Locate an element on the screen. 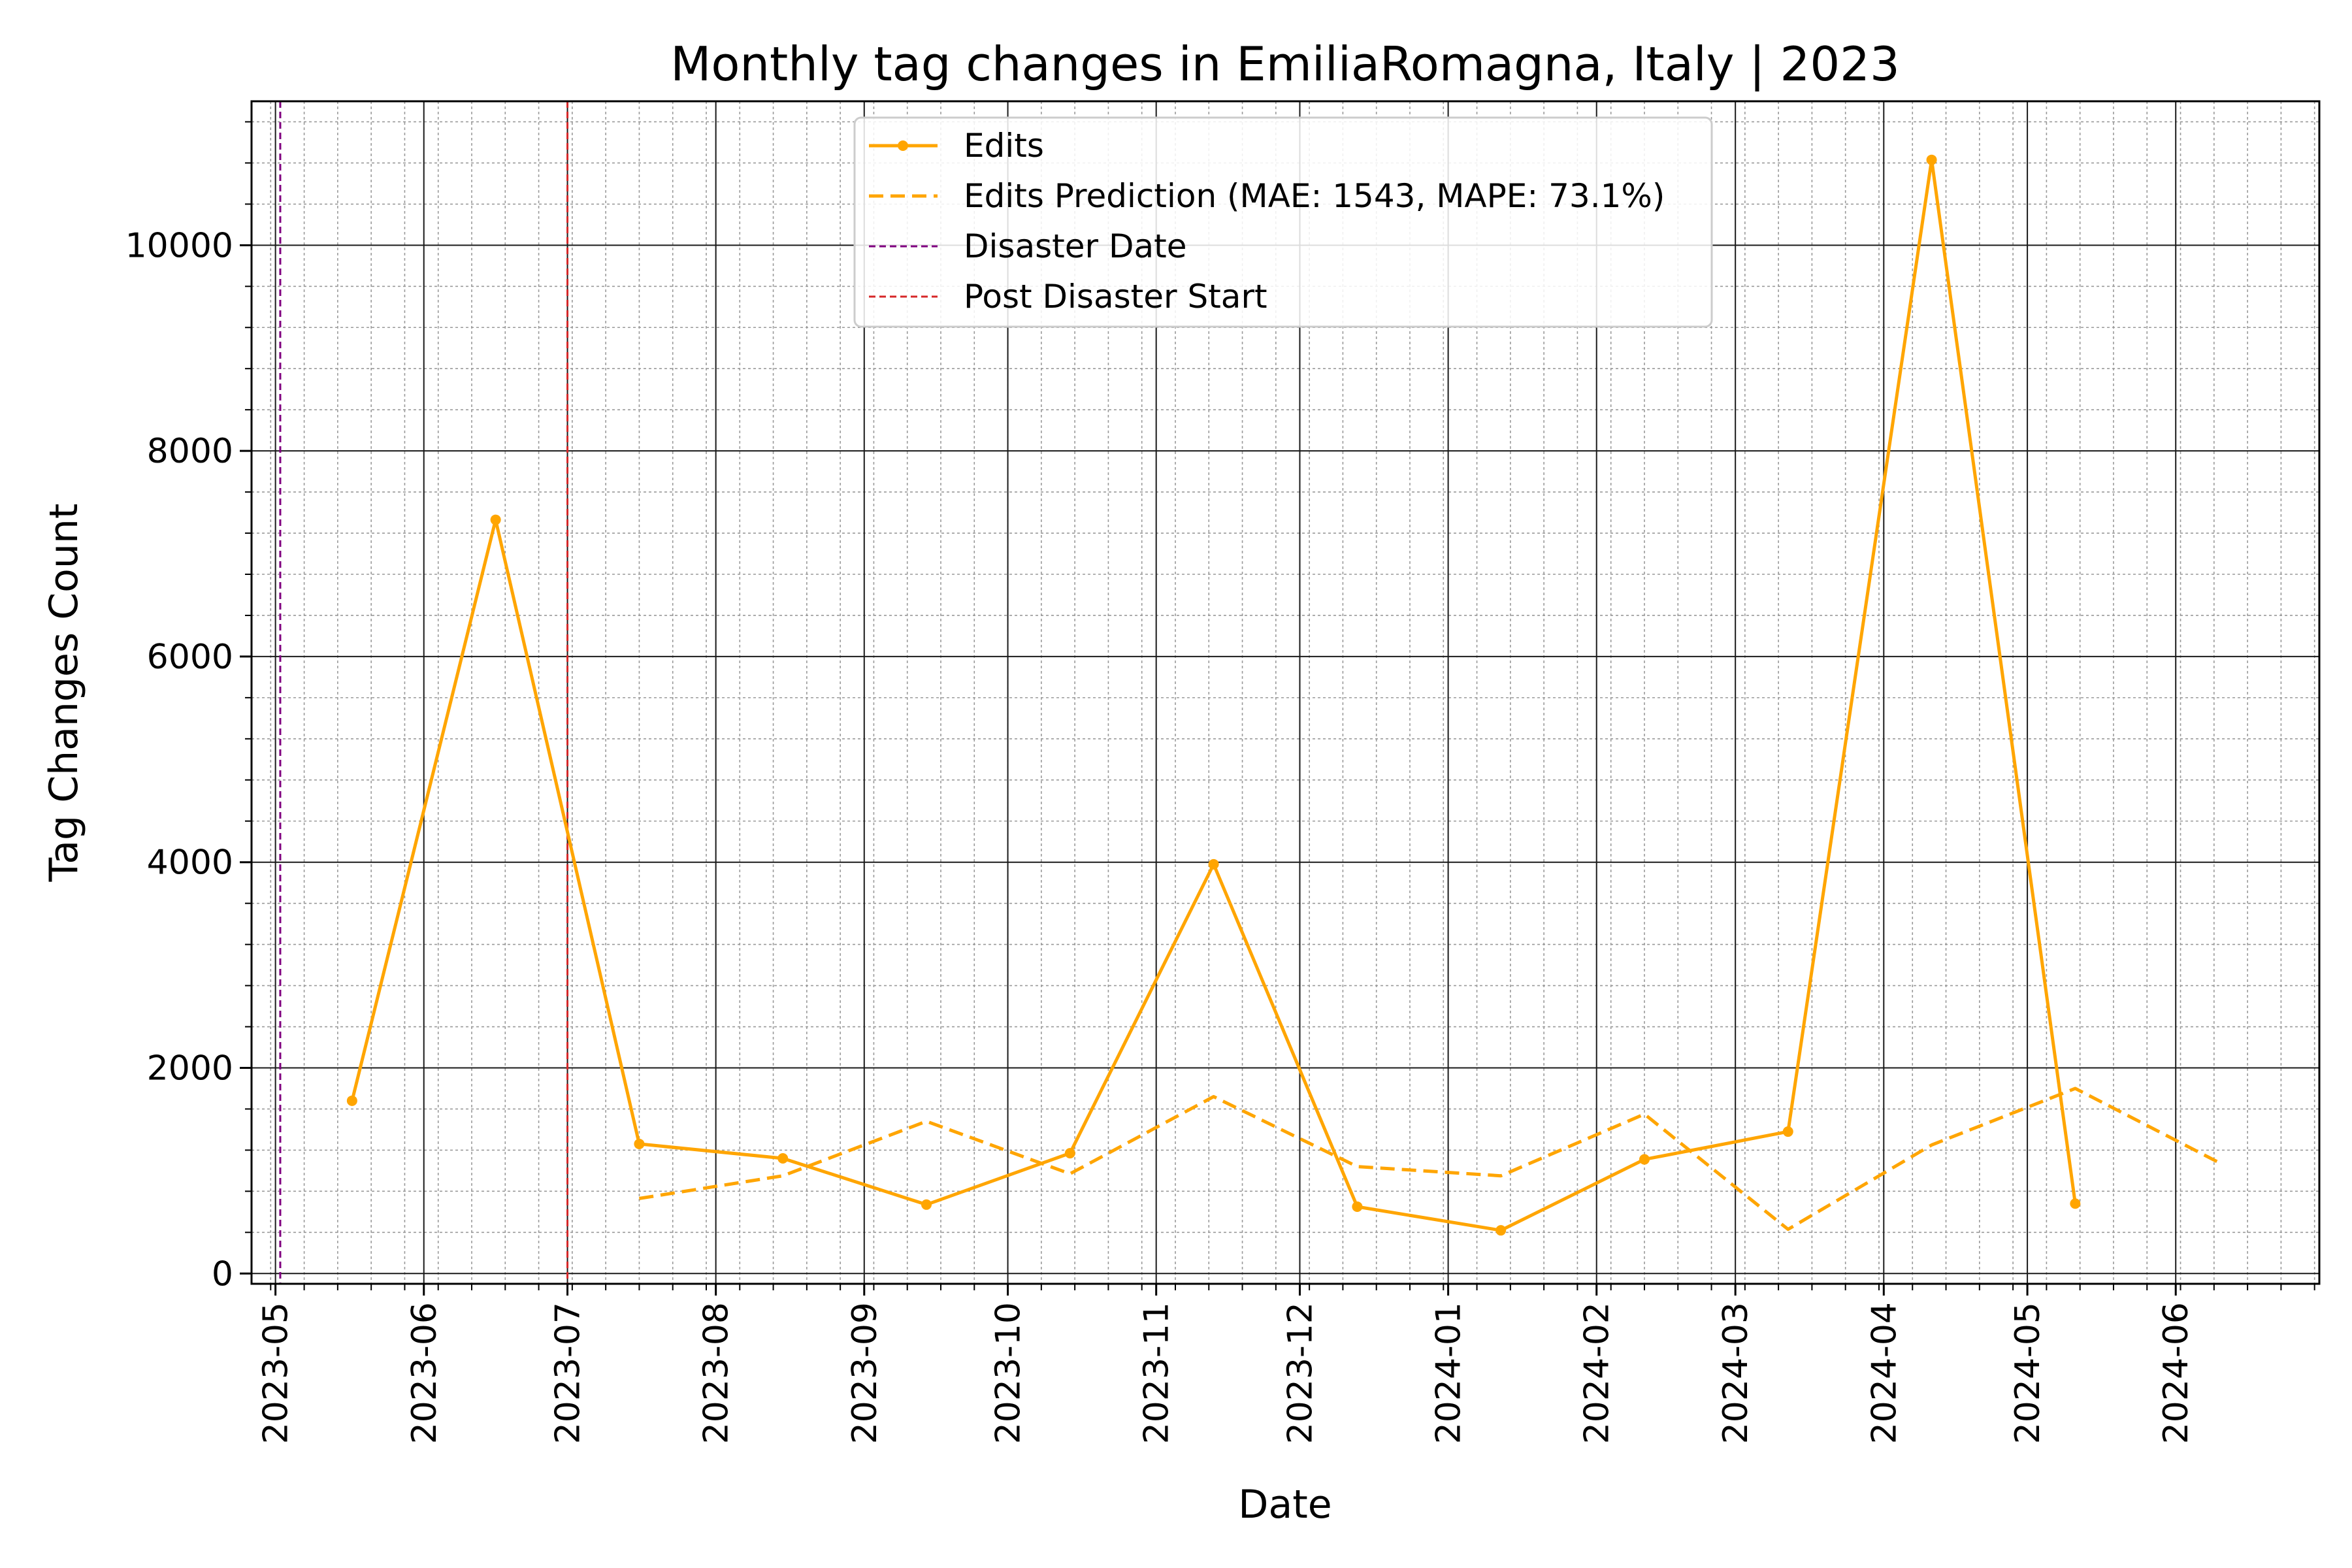 Image resolution: width=2352 pixels, height=1568 pixels. x-tick-label: 2024-01 is located at coordinates (1449, 1373).